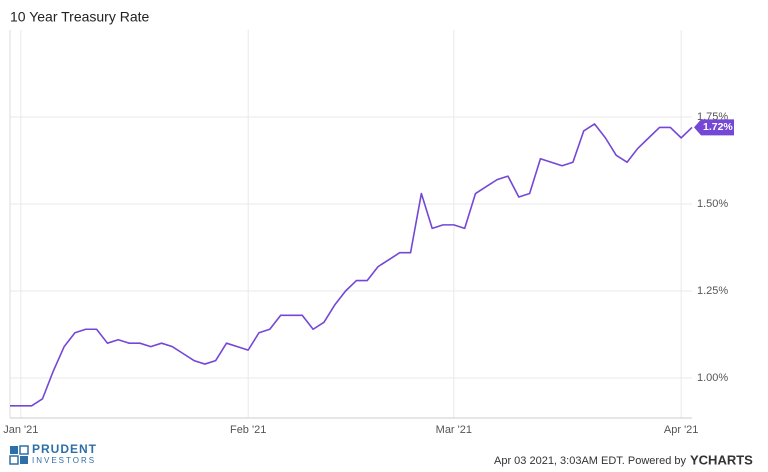 Image resolution: width=768 pixels, height=472 pixels. What do you see at coordinates (80, 17) in the screenshot?
I see `chart-title: 10 Year Treasury Rate` at bounding box center [80, 17].